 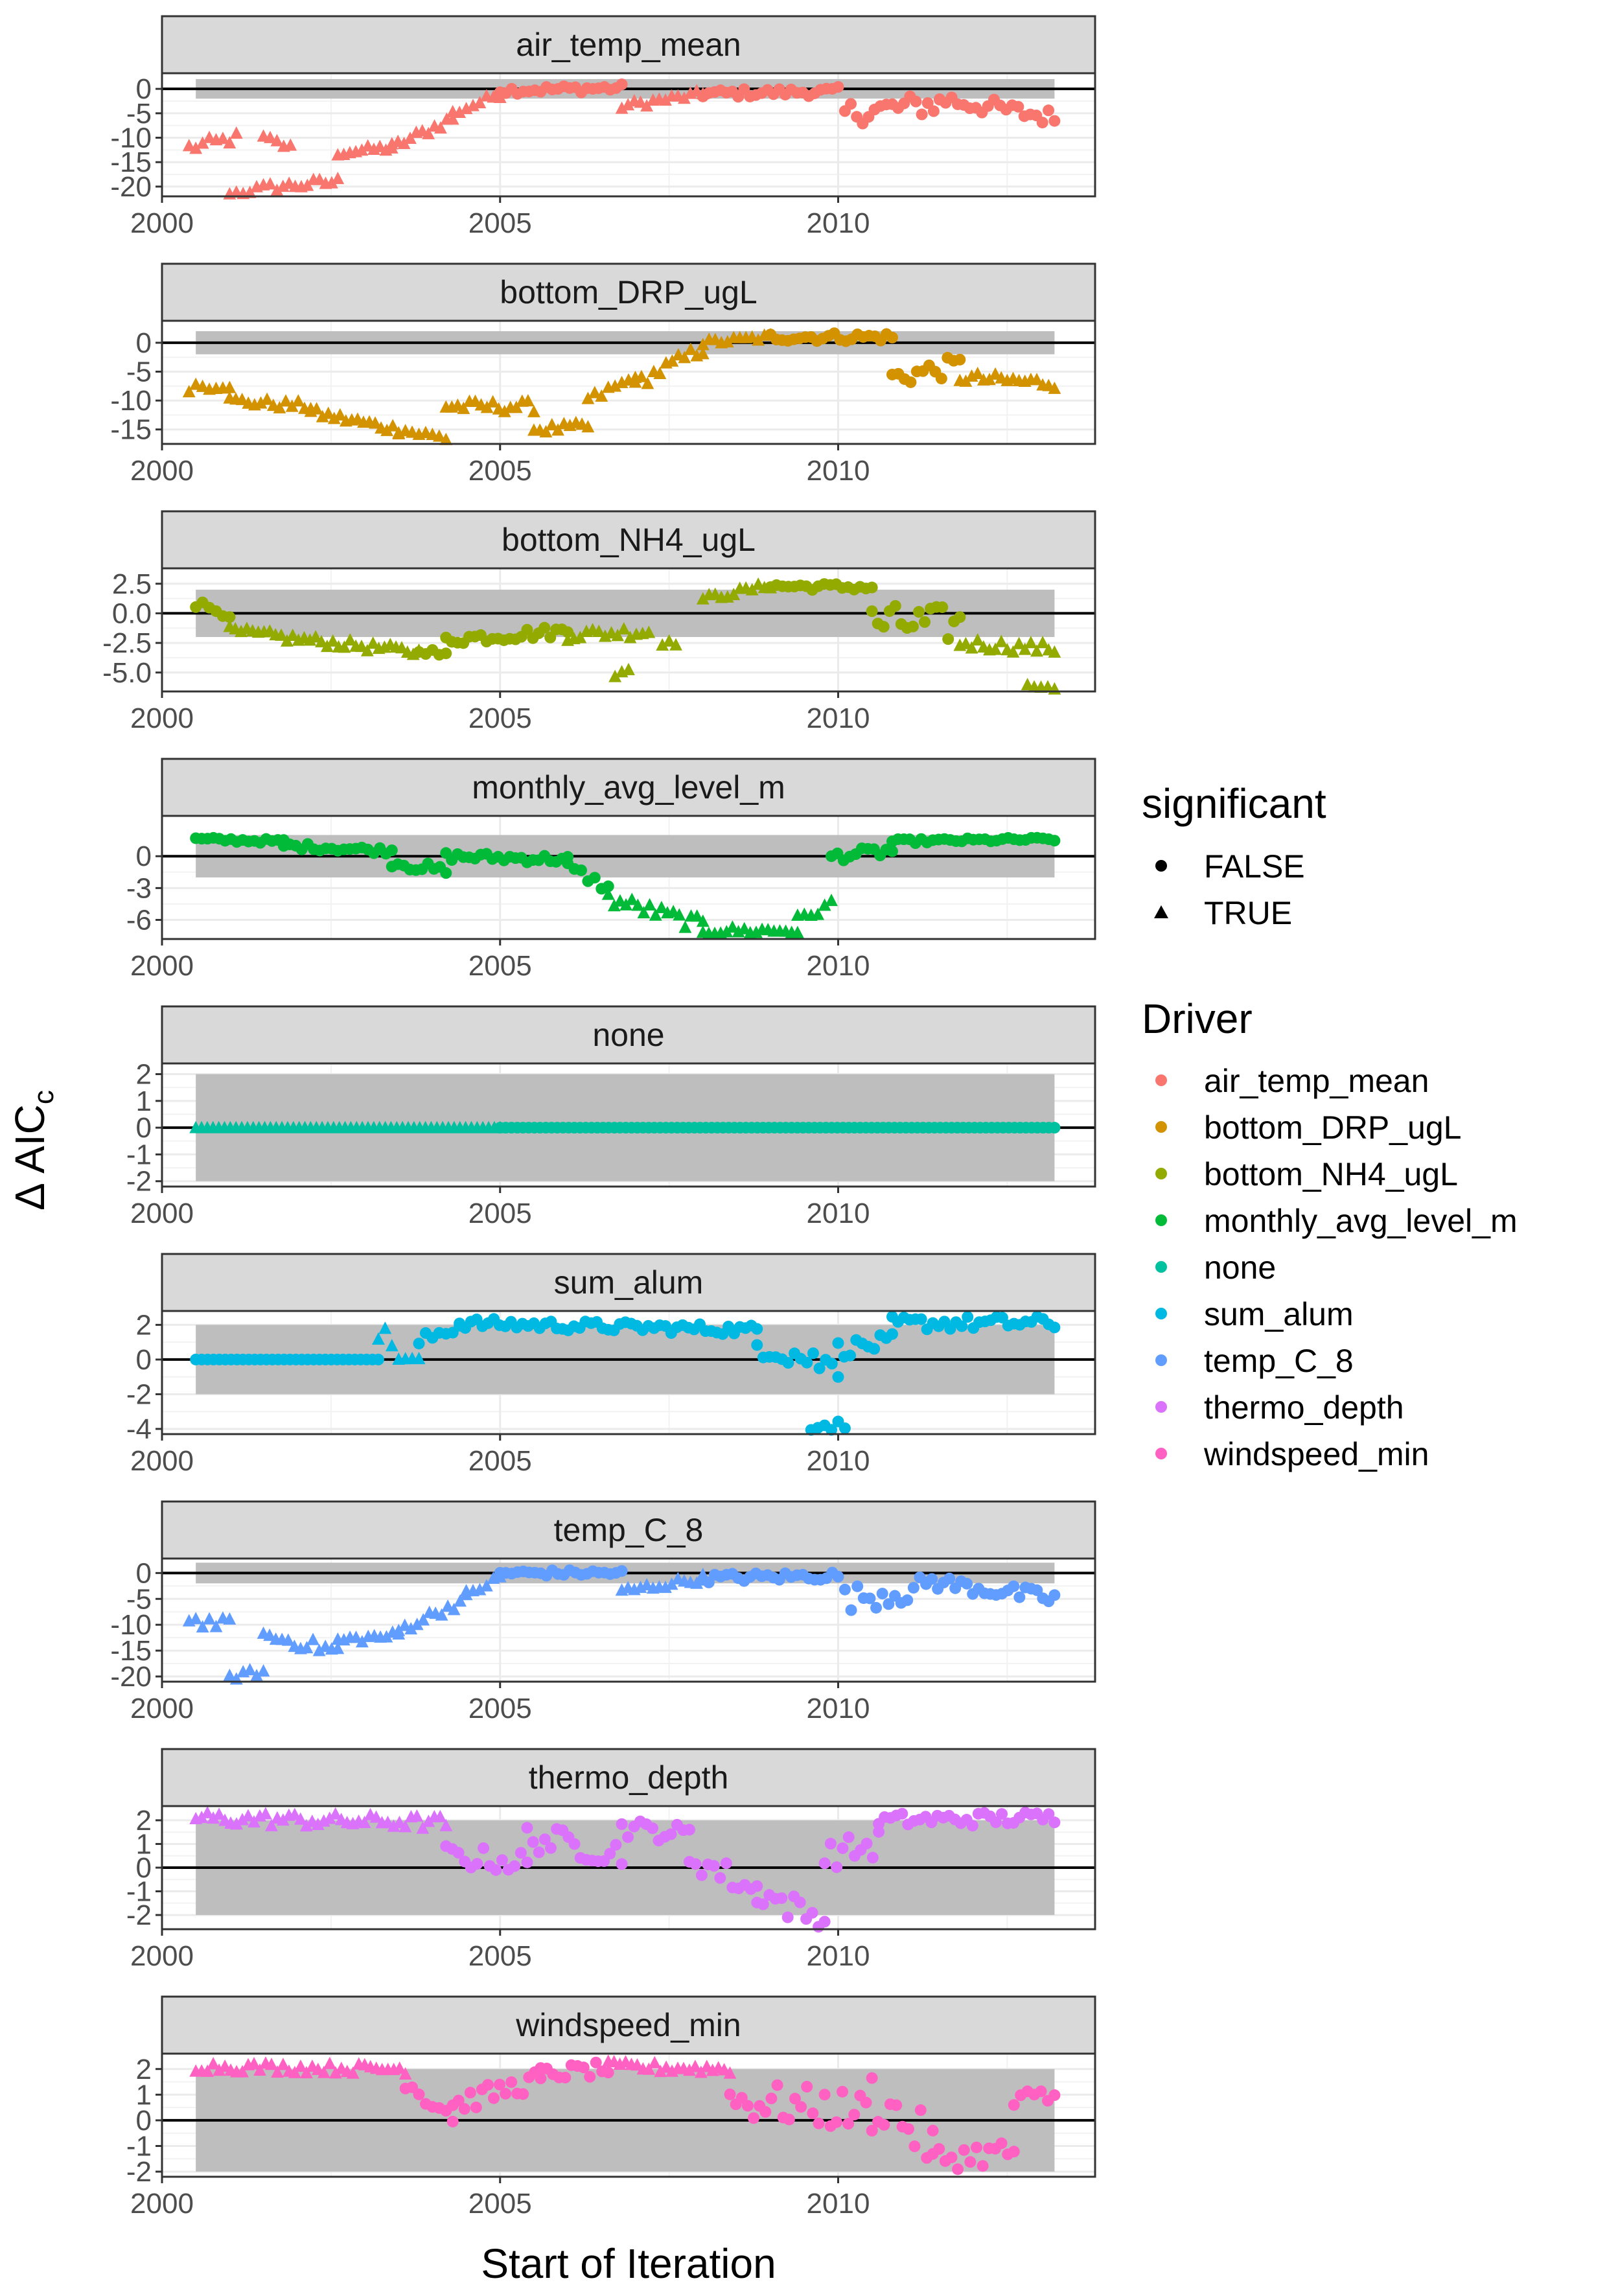 What do you see at coordinates (1254, 866) in the screenshot?
I see `legend-label: FALSE` at bounding box center [1254, 866].